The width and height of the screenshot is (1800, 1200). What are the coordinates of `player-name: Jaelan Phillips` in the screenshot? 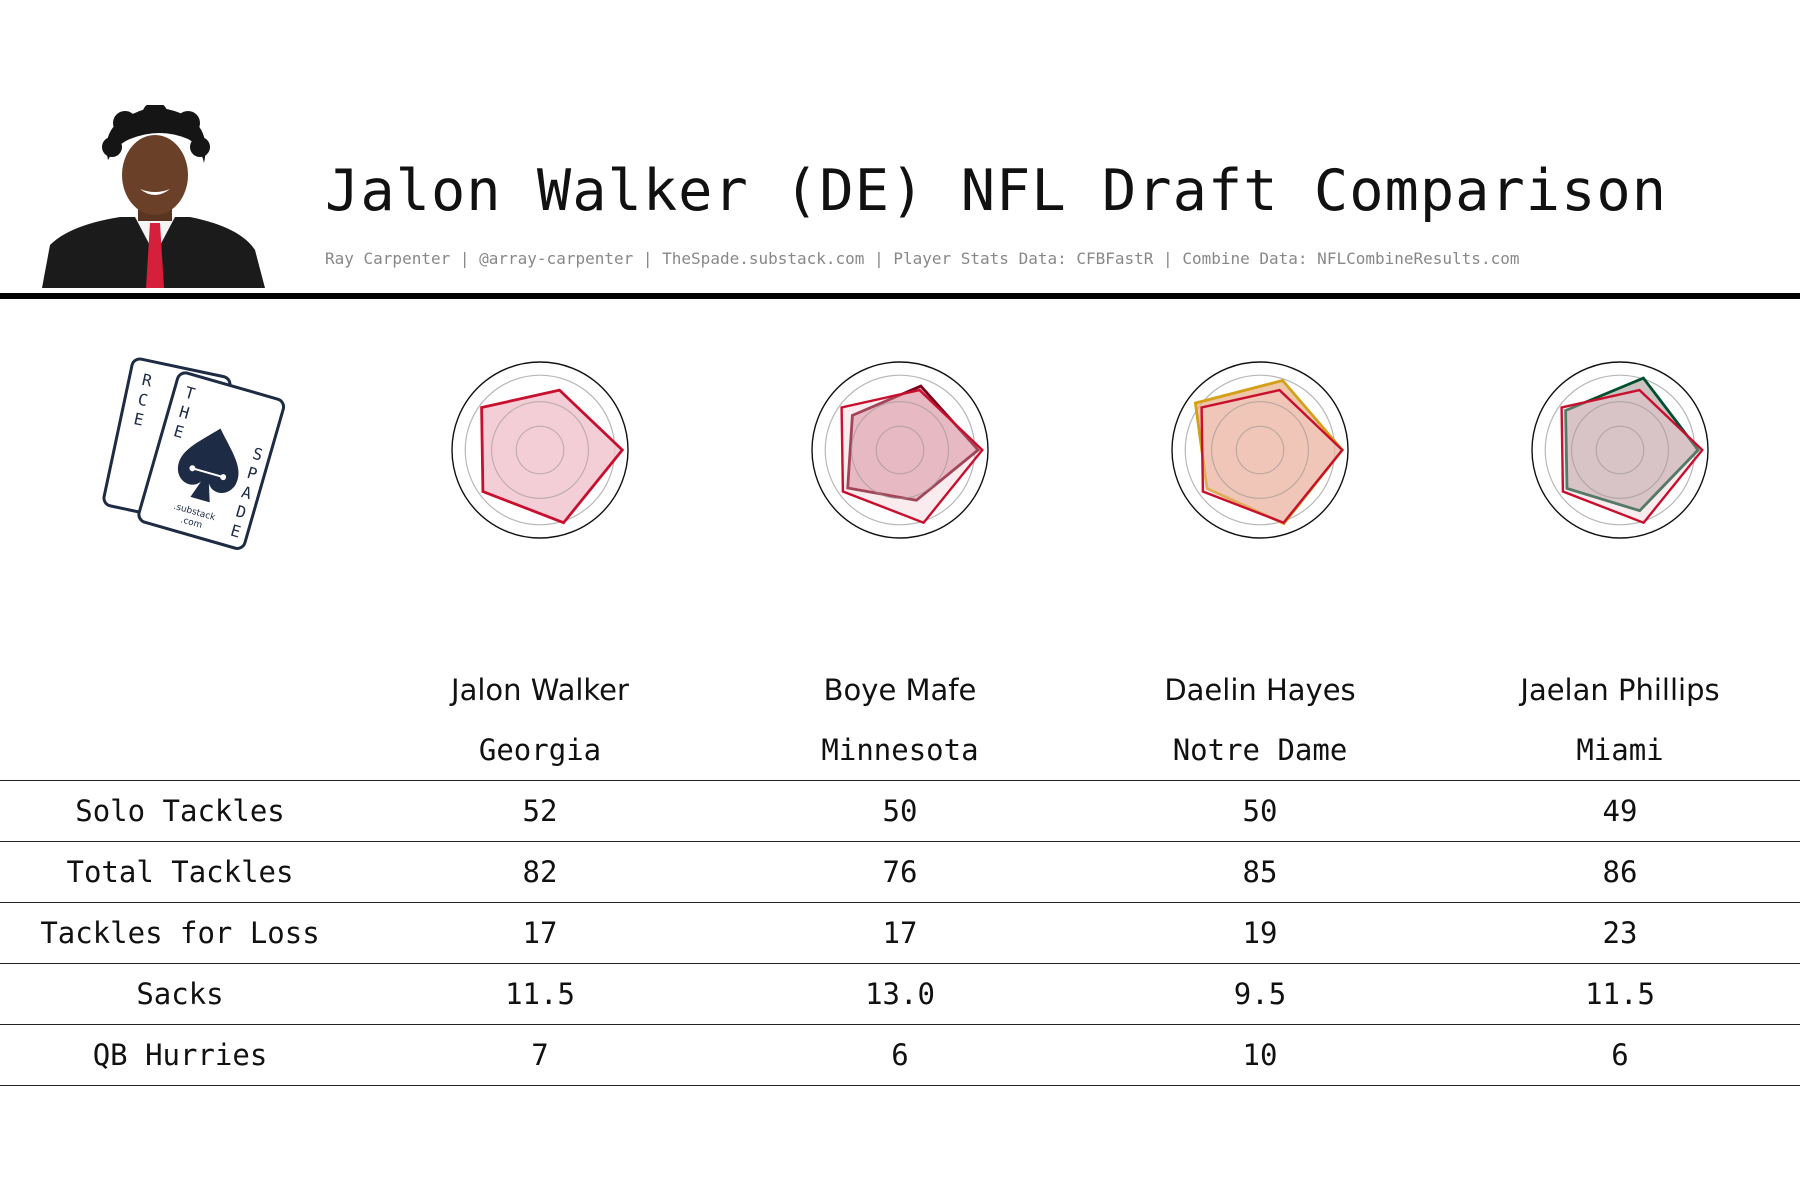 It's located at (1620, 690).